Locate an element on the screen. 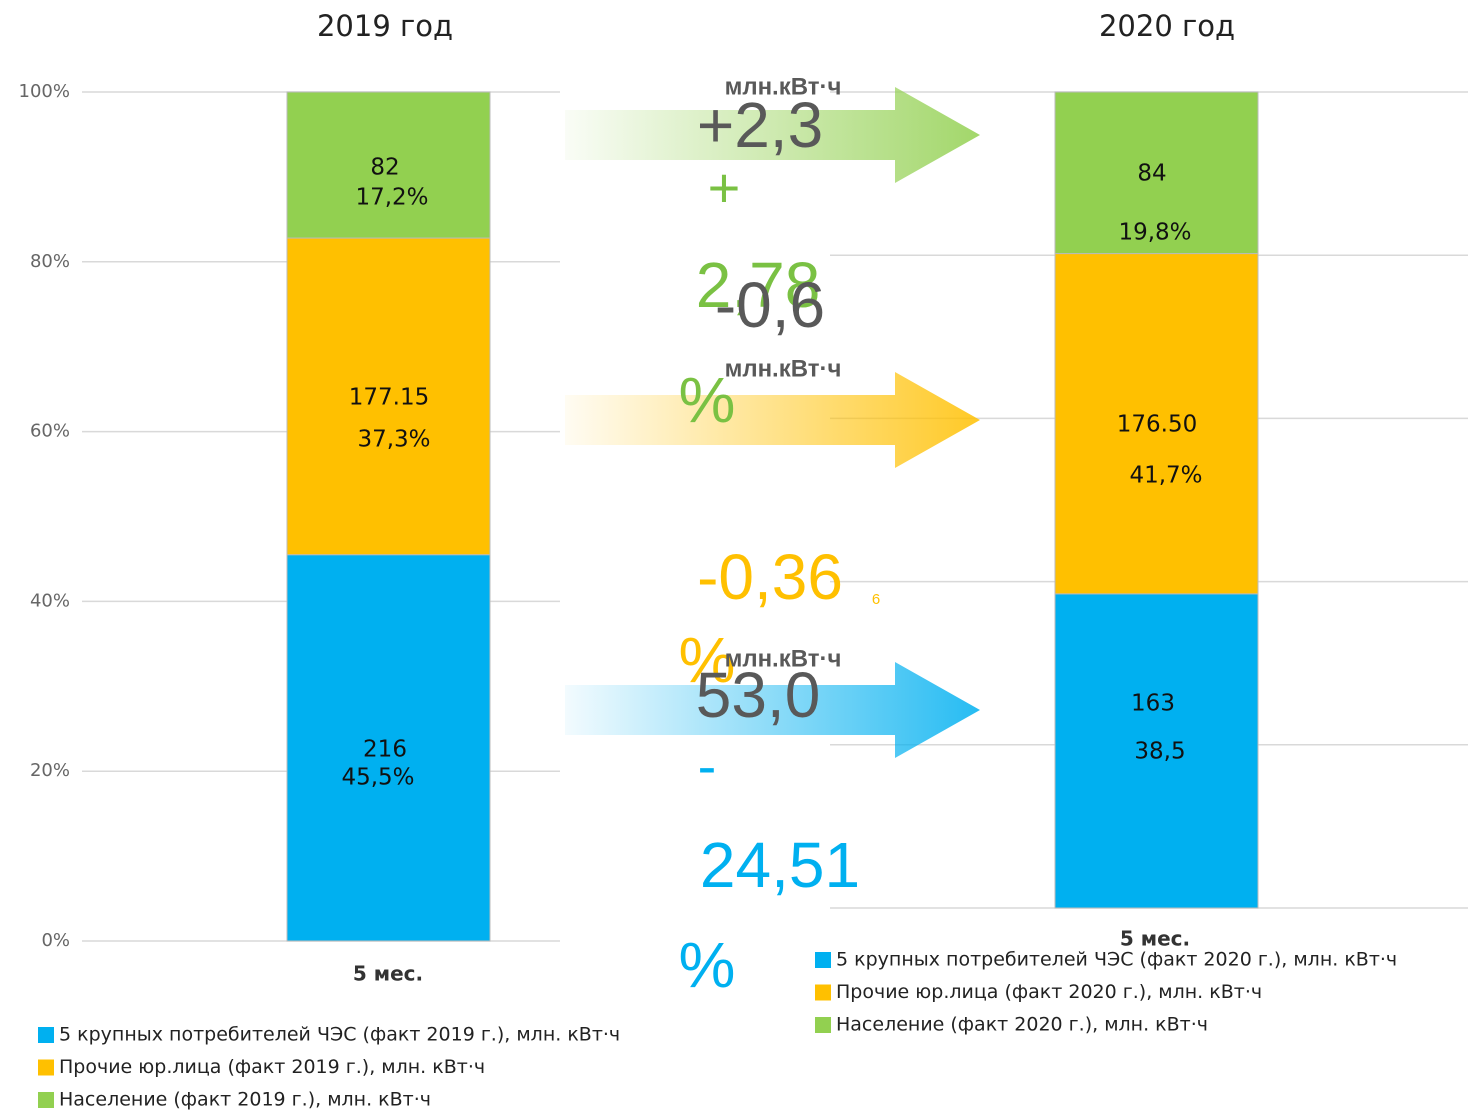  chart-title: 2019 год is located at coordinates (385, 26).